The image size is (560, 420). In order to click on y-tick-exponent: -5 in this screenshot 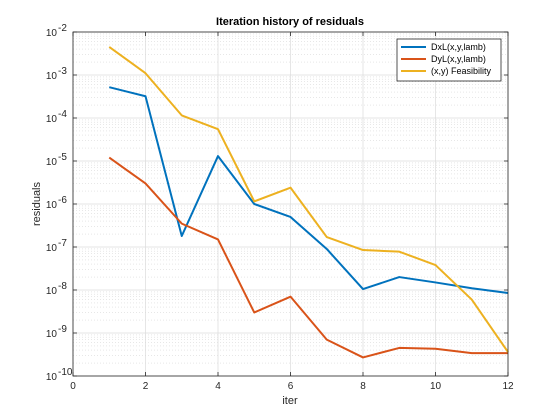, I will do `click(62, 157)`.